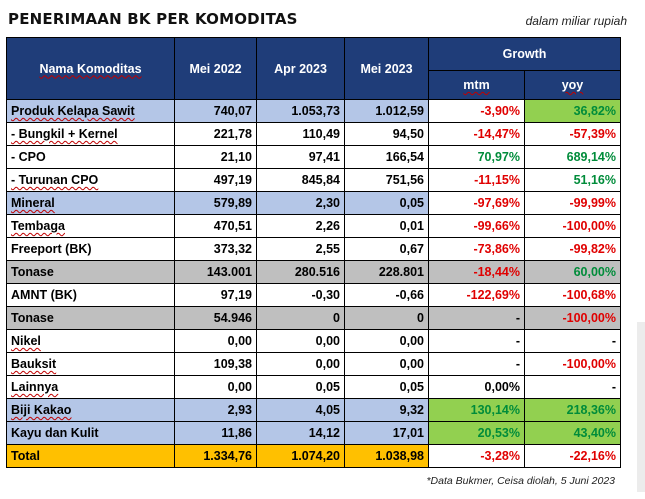  Describe the element at coordinates (476, 134) in the screenshot. I see `growth-mtm: -14,47%` at that location.